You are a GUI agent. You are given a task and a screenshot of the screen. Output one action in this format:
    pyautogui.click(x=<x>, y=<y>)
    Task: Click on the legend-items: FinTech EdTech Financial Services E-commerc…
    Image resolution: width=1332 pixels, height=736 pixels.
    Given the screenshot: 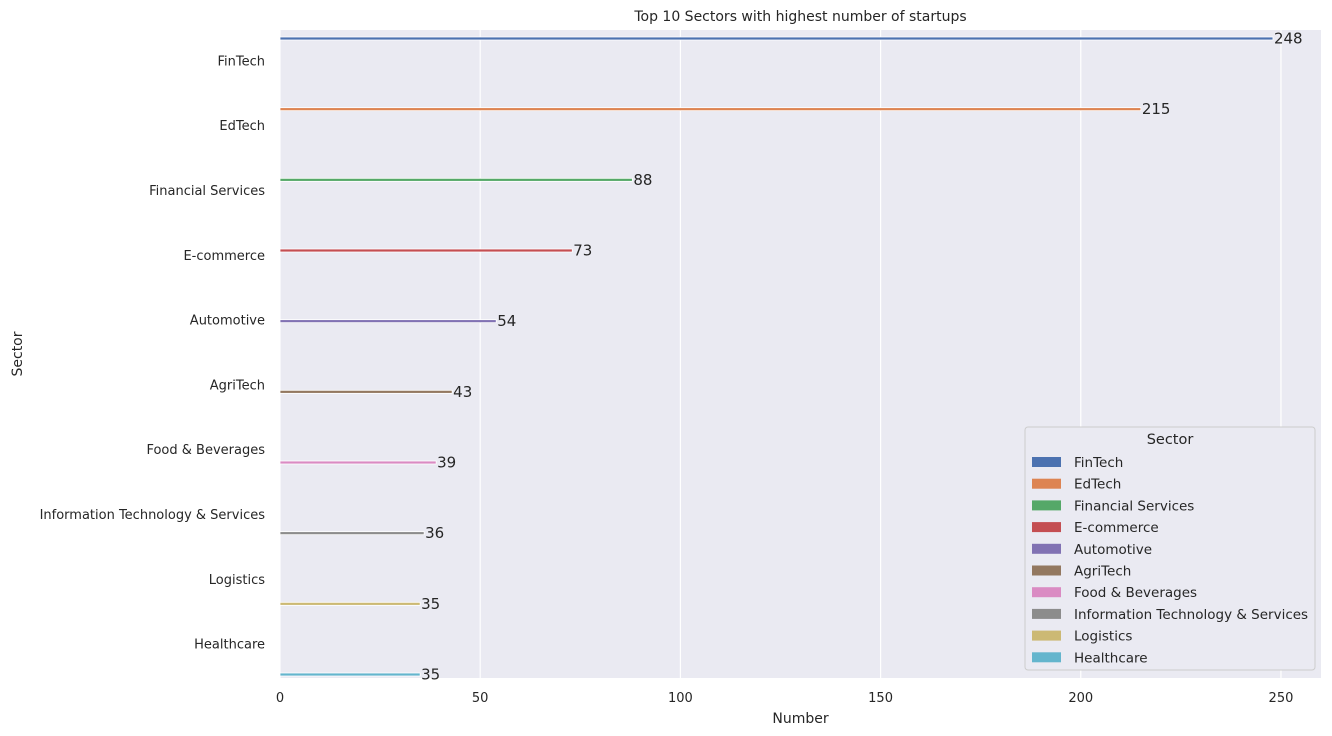 What is the action you would take?
    pyautogui.click(x=1170, y=560)
    